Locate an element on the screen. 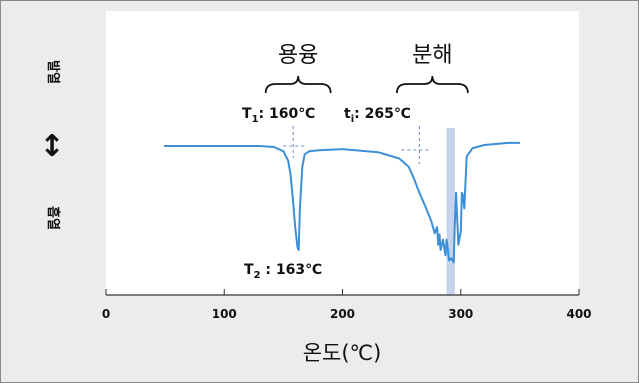 The height and width of the screenshot is (383, 639). annotation-subscript: i is located at coordinates (352, 119).